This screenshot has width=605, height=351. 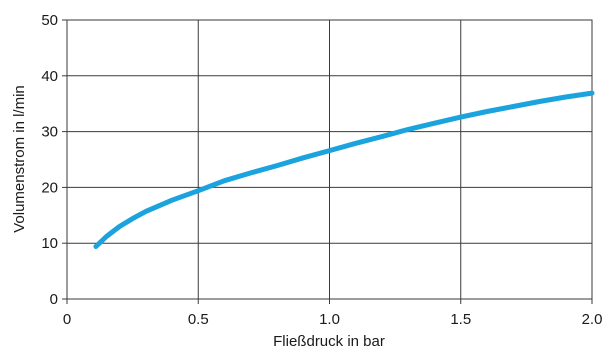 I want to click on x-tick-label: 0, so click(x=67, y=319).